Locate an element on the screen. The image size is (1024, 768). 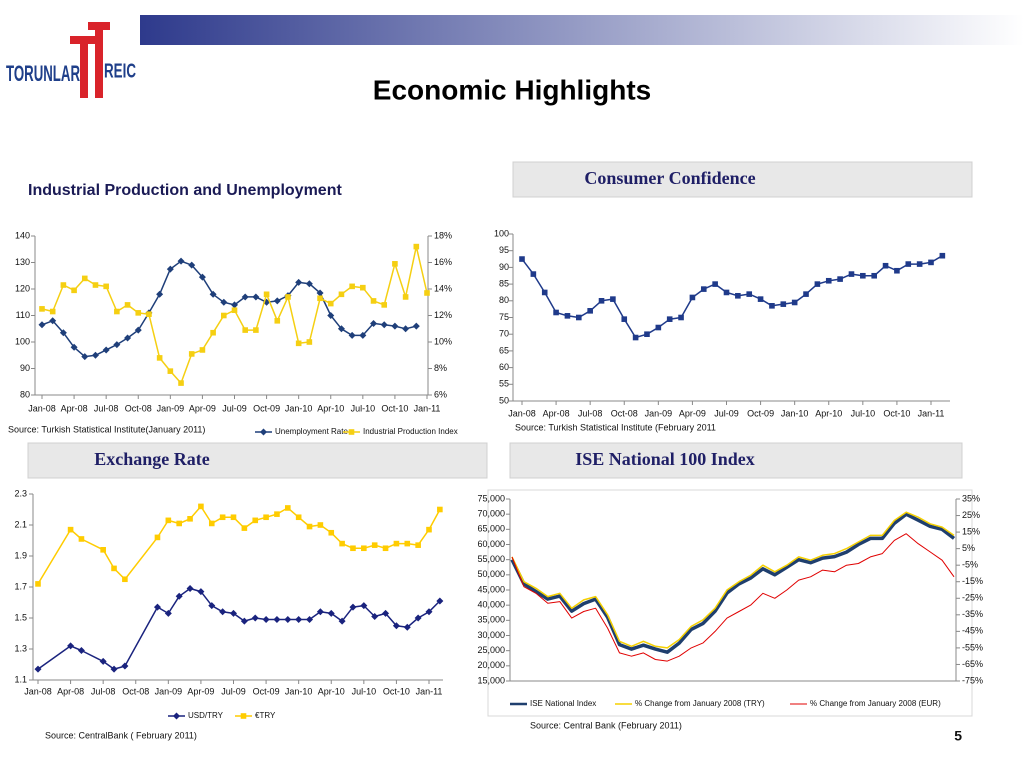
y-tick-label: 25,000 is located at coordinates (491, 650).